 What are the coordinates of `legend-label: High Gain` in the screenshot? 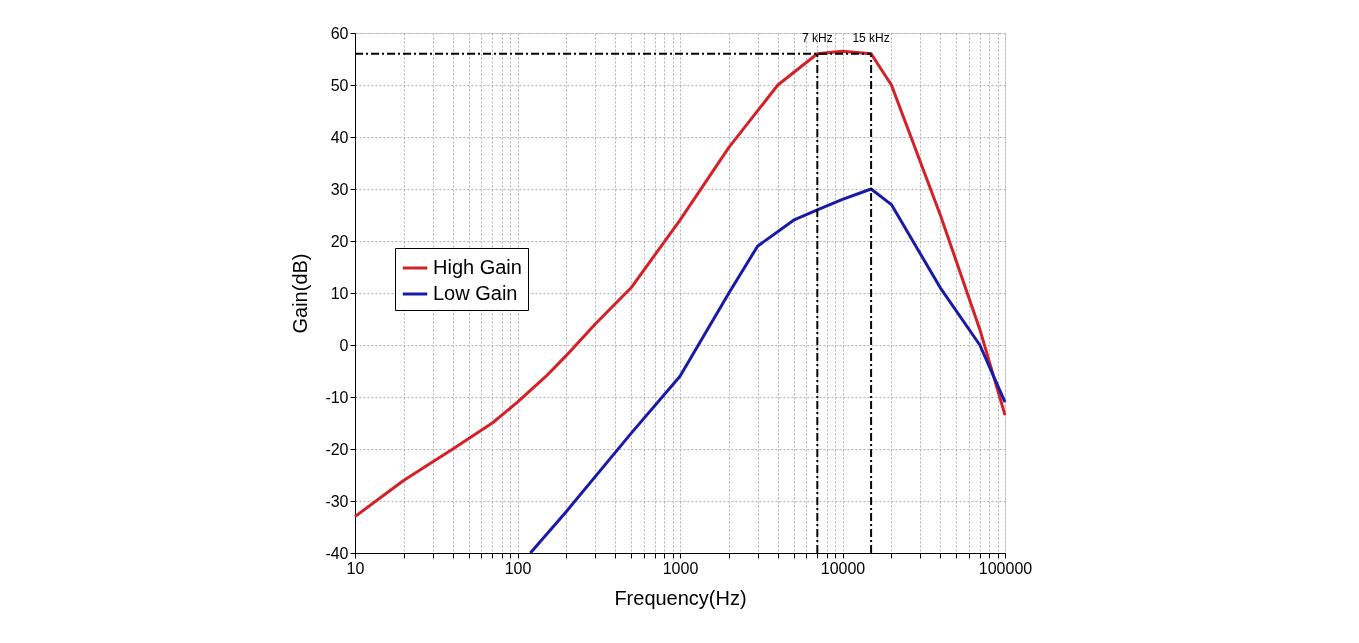 It's located at (477, 267).